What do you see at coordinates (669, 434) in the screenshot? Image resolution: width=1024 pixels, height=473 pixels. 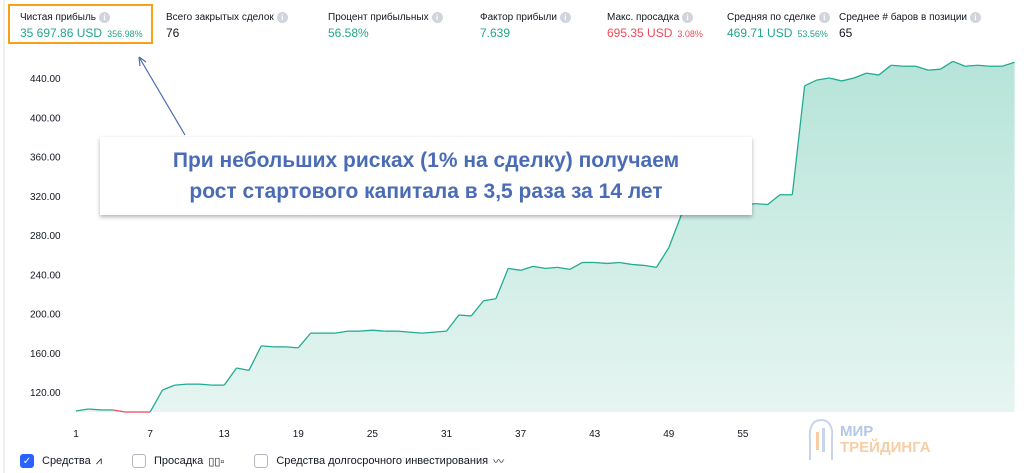 I see `x-tick-label: 49` at bounding box center [669, 434].